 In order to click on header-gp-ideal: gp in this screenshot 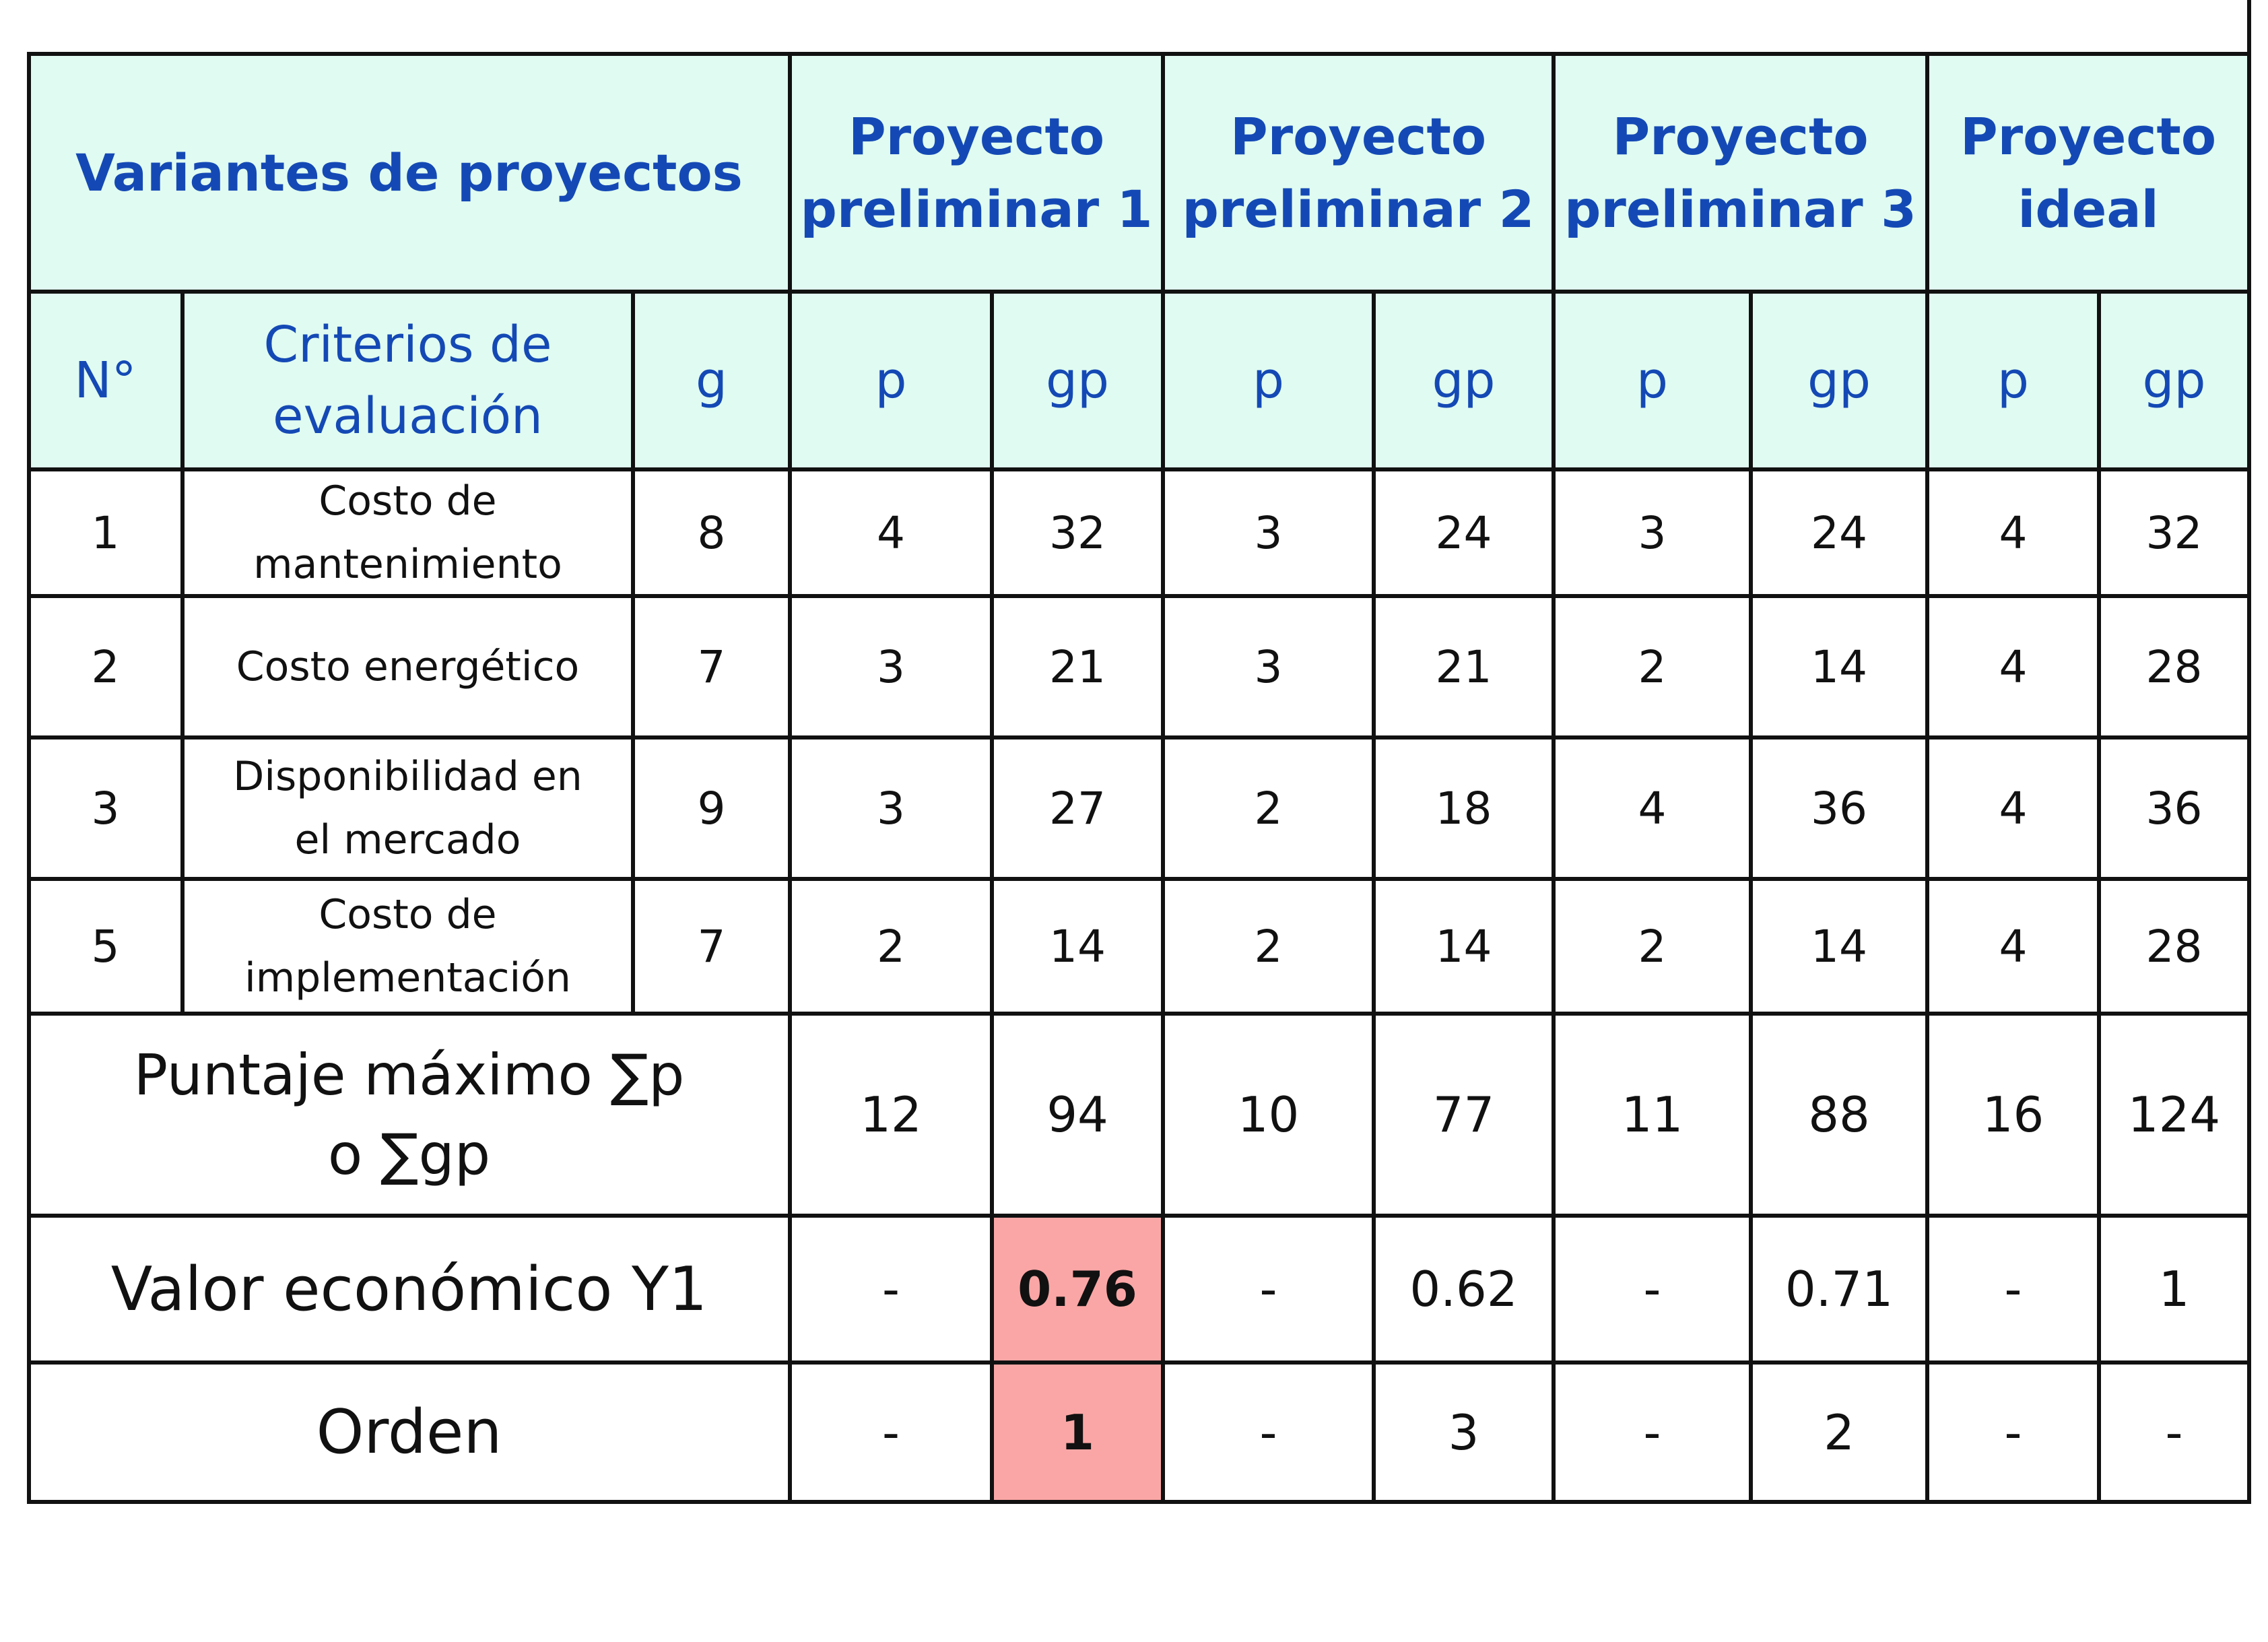, I will do `click(2174, 380)`.